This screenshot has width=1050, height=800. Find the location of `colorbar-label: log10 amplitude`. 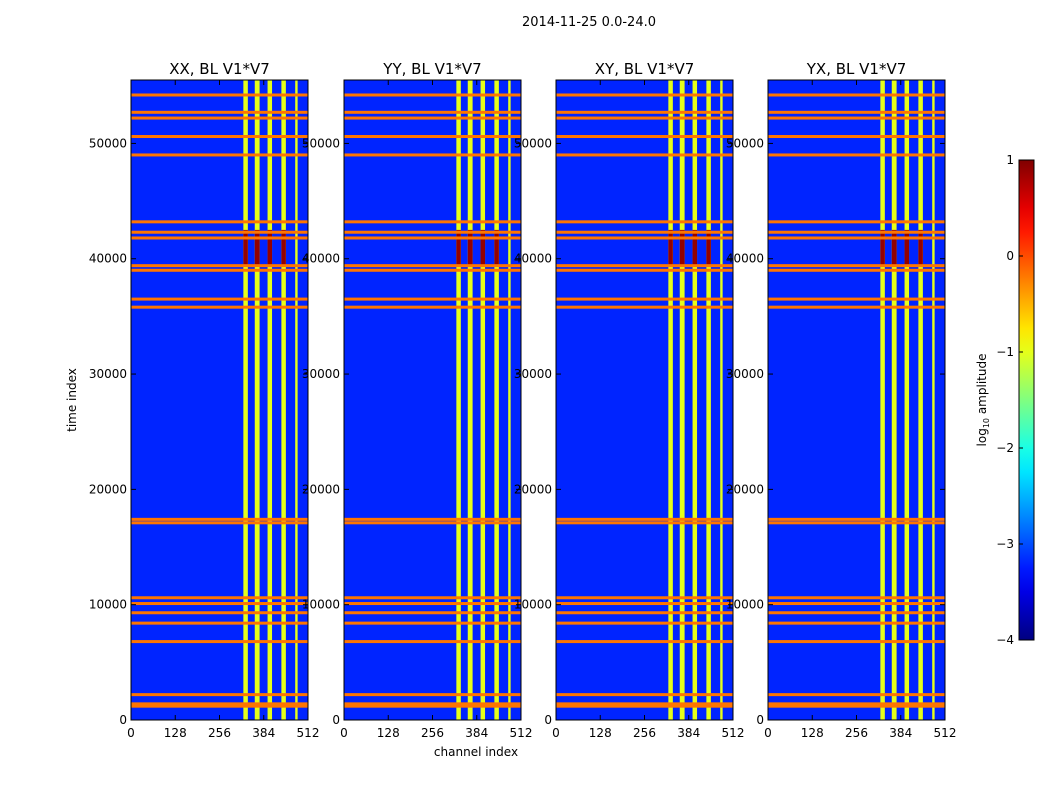

colorbar-label: log10 amplitude is located at coordinates (983, 400).